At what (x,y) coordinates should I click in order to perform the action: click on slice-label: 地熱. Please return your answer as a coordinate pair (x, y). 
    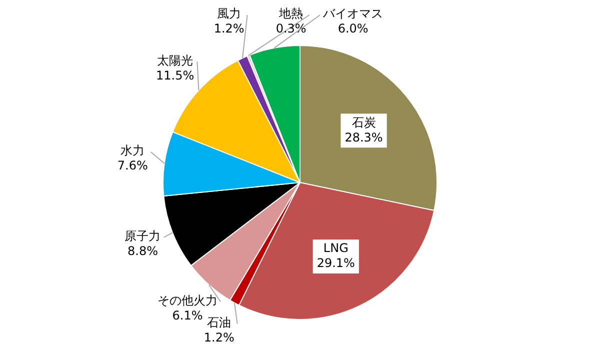
    Looking at the image, I should click on (291, 13).